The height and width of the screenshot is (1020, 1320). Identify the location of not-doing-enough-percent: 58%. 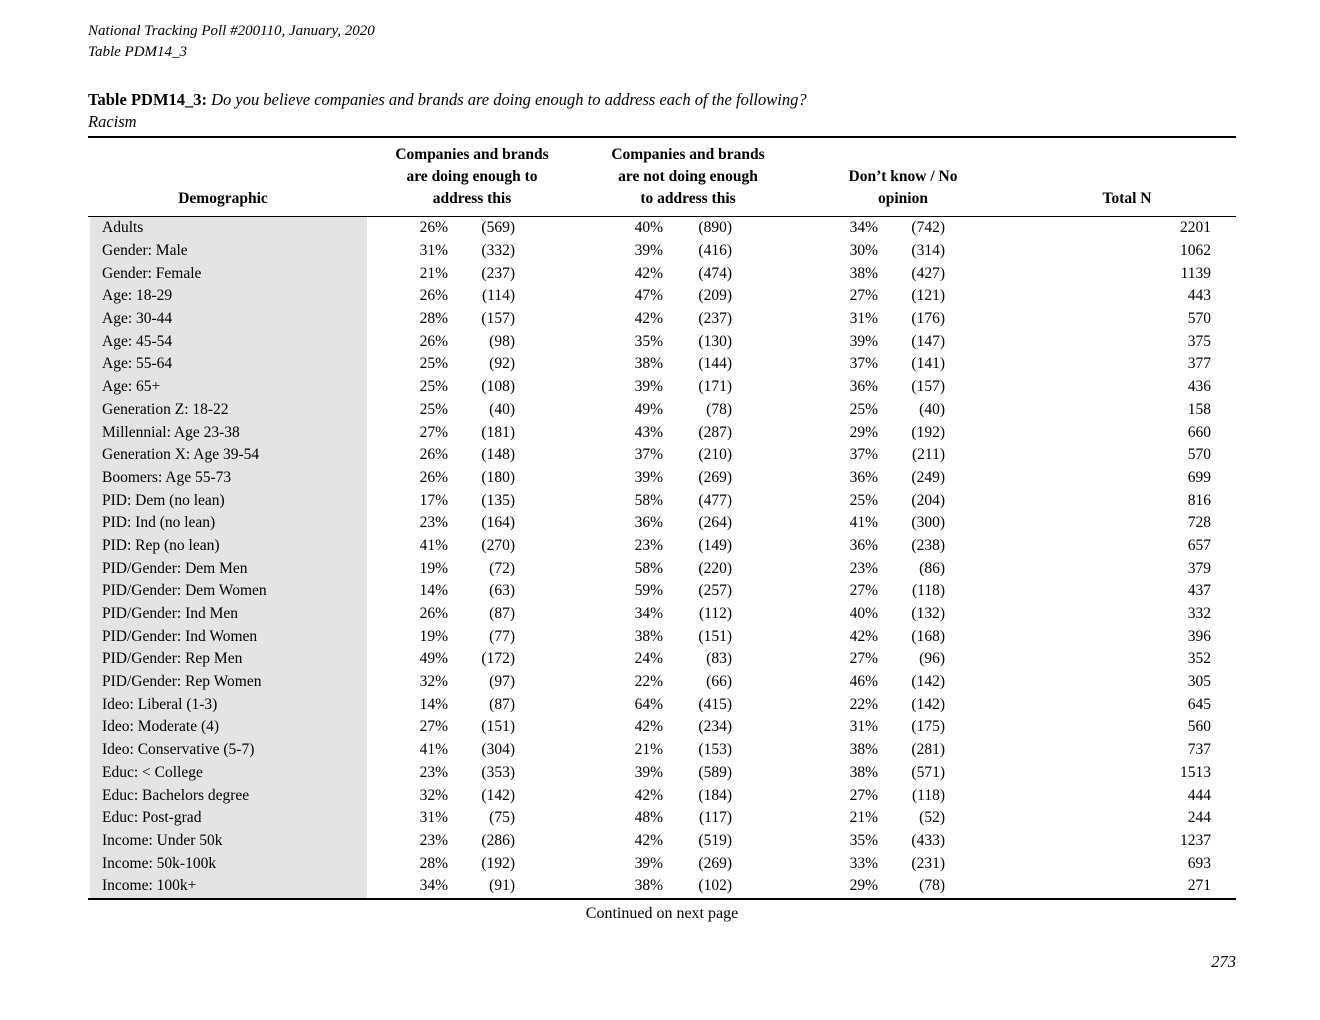
(648, 500).